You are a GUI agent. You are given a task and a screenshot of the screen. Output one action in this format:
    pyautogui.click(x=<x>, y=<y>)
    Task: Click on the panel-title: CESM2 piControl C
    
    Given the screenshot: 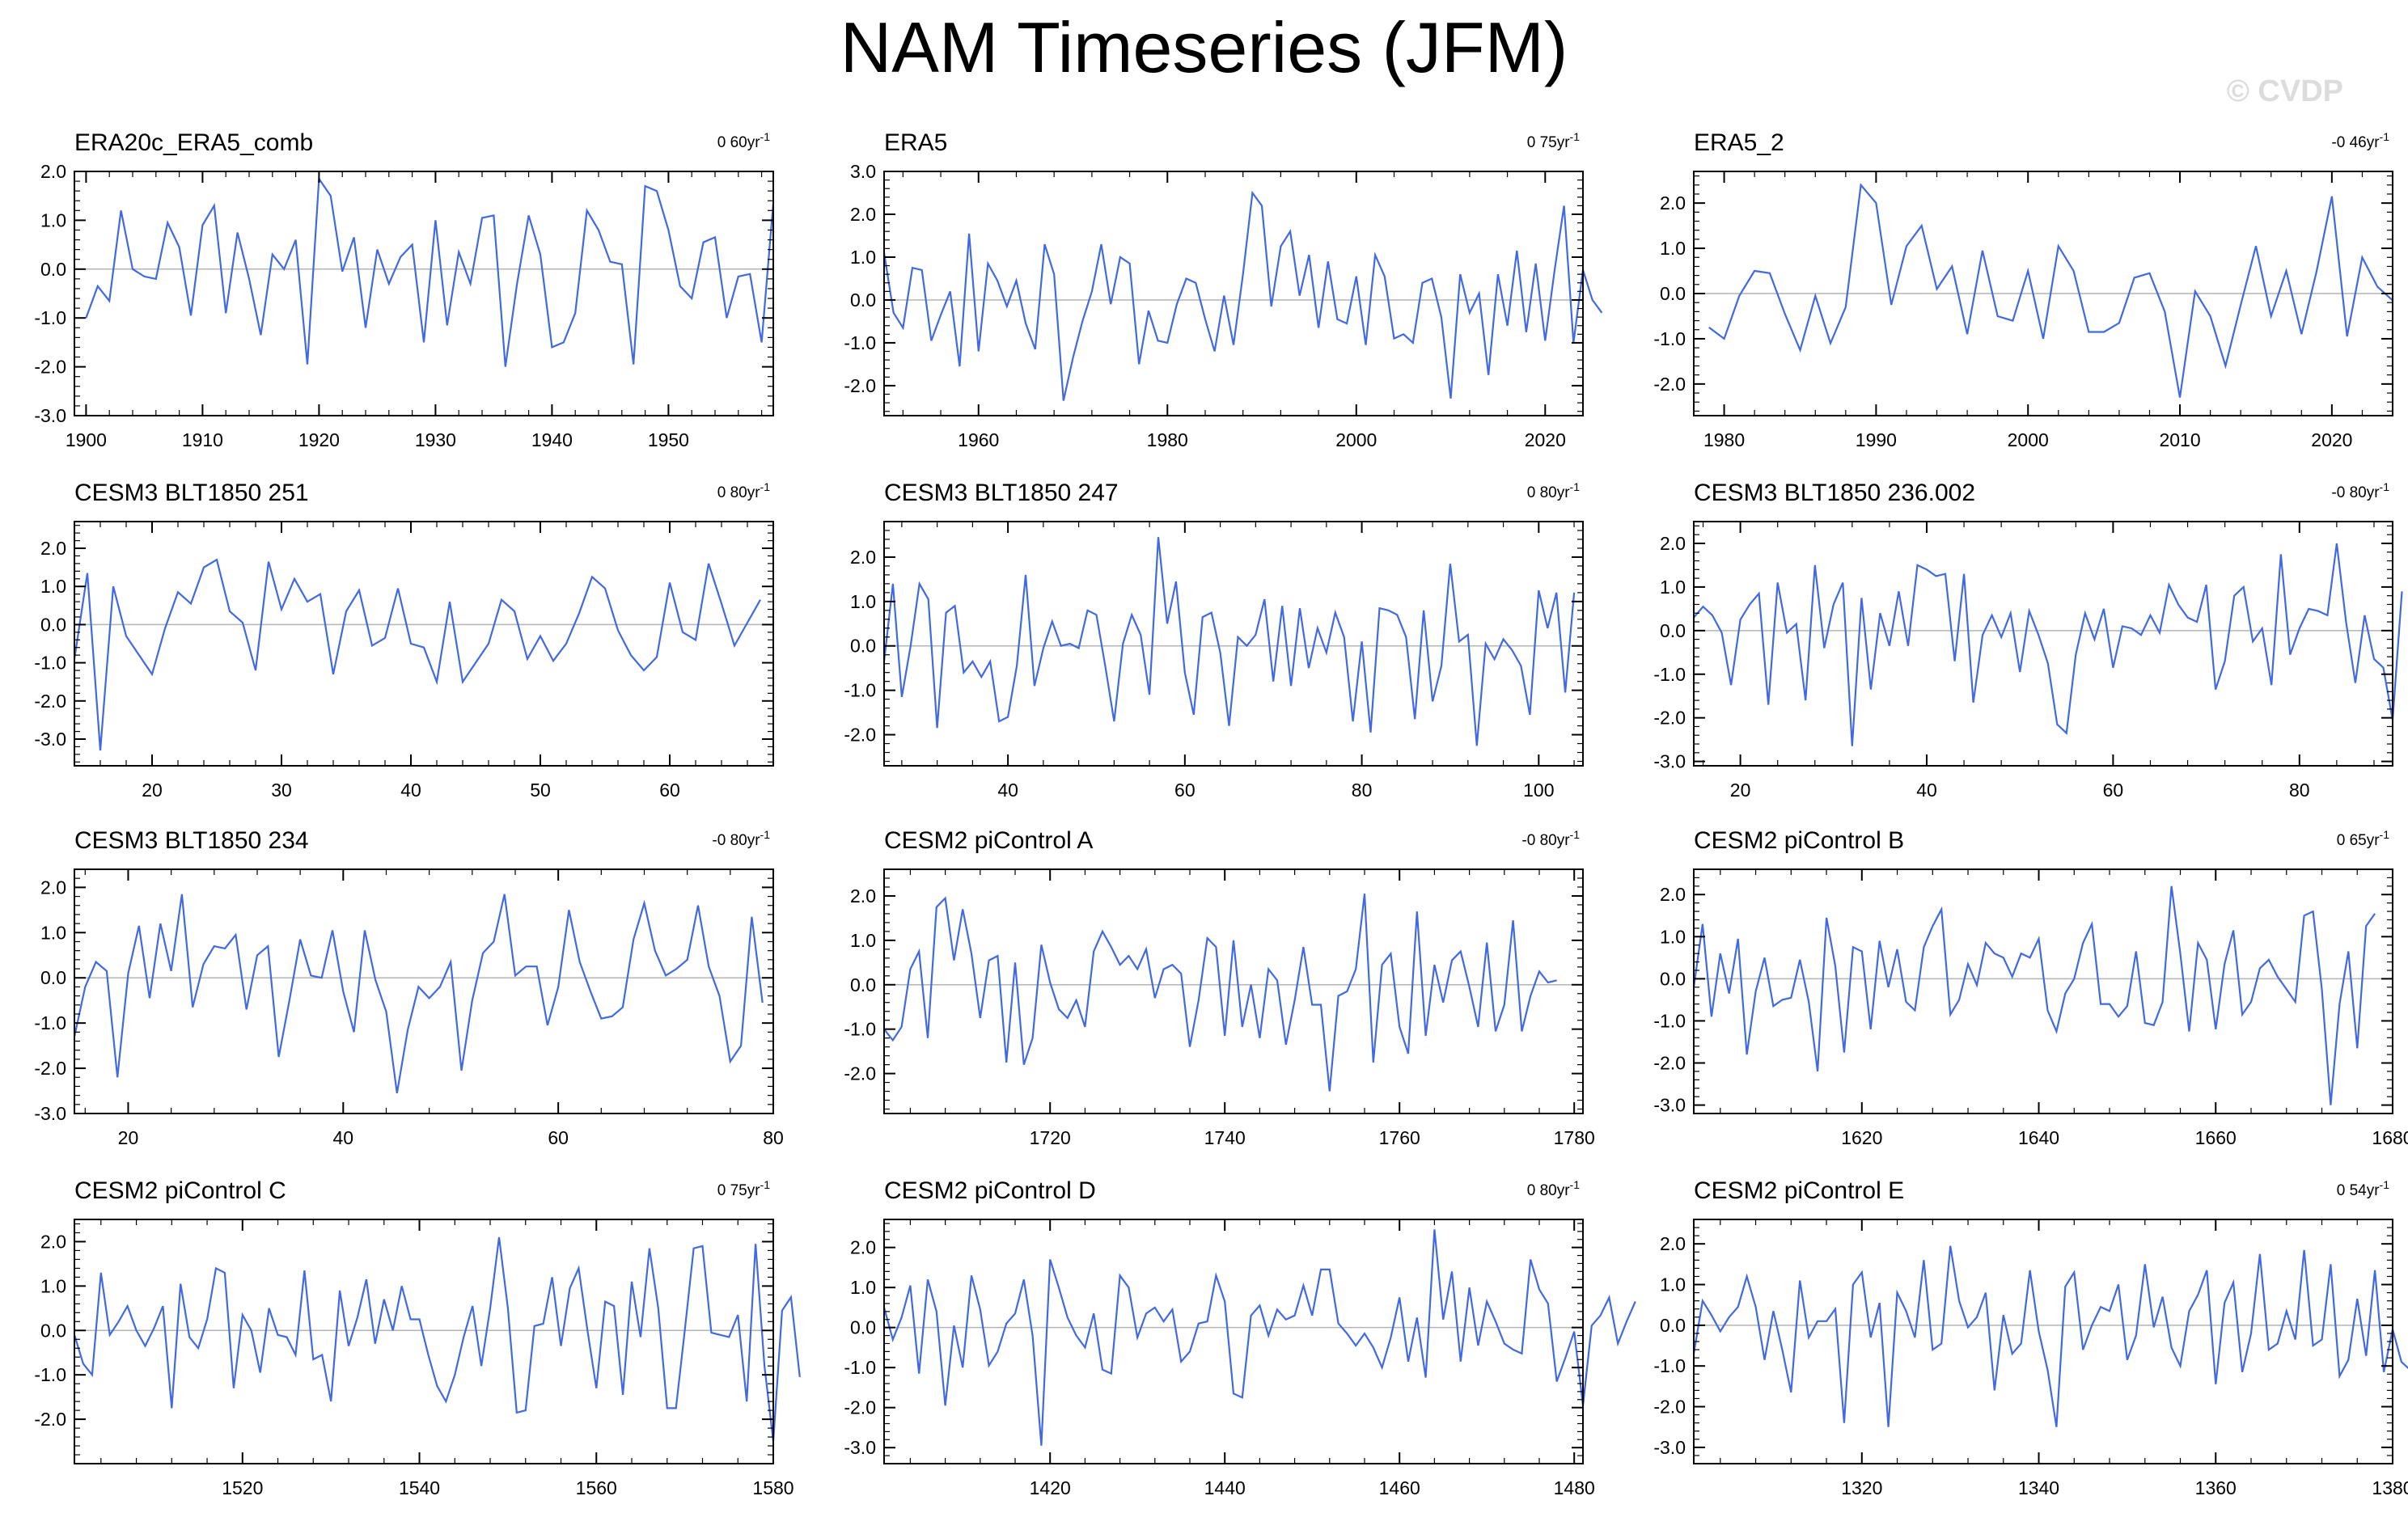 What is the action you would take?
    pyautogui.click(x=180, y=1191)
    